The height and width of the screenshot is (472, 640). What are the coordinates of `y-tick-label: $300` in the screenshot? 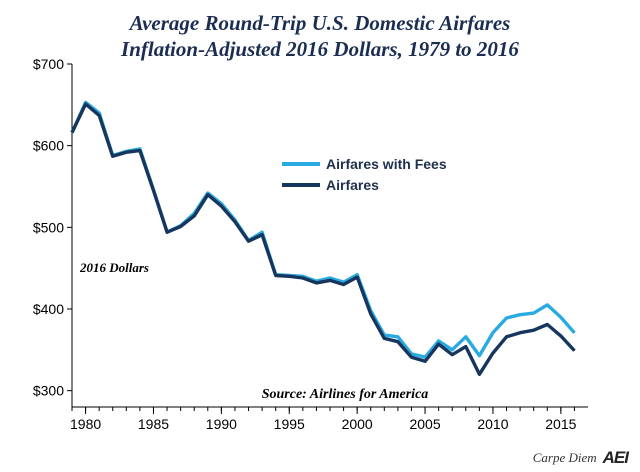 It's located at (48, 391).